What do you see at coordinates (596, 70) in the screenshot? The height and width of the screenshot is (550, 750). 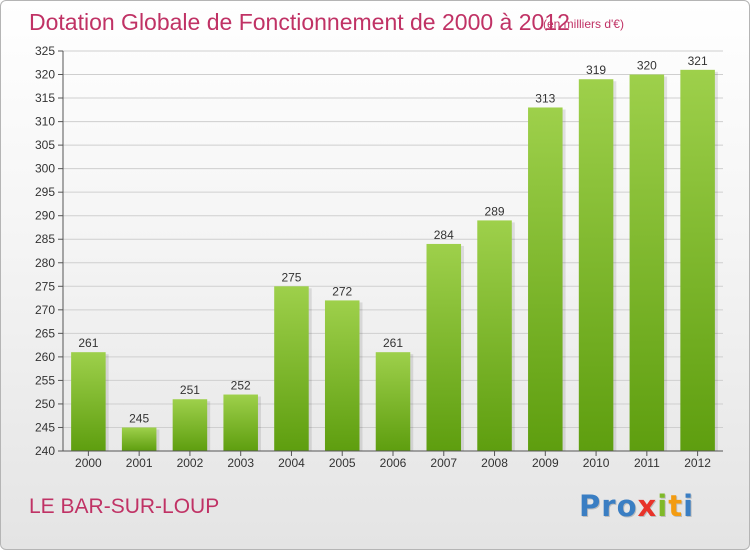 I see `value-label-2010: 319` at bounding box center [596, 70].